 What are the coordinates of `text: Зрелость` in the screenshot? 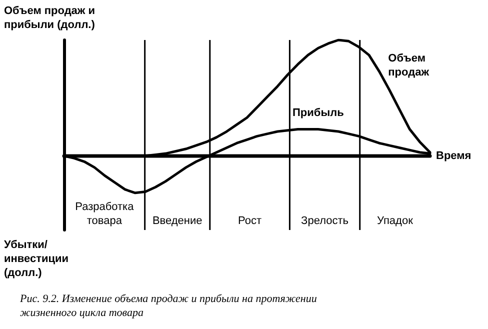 It's located at (325, 221).